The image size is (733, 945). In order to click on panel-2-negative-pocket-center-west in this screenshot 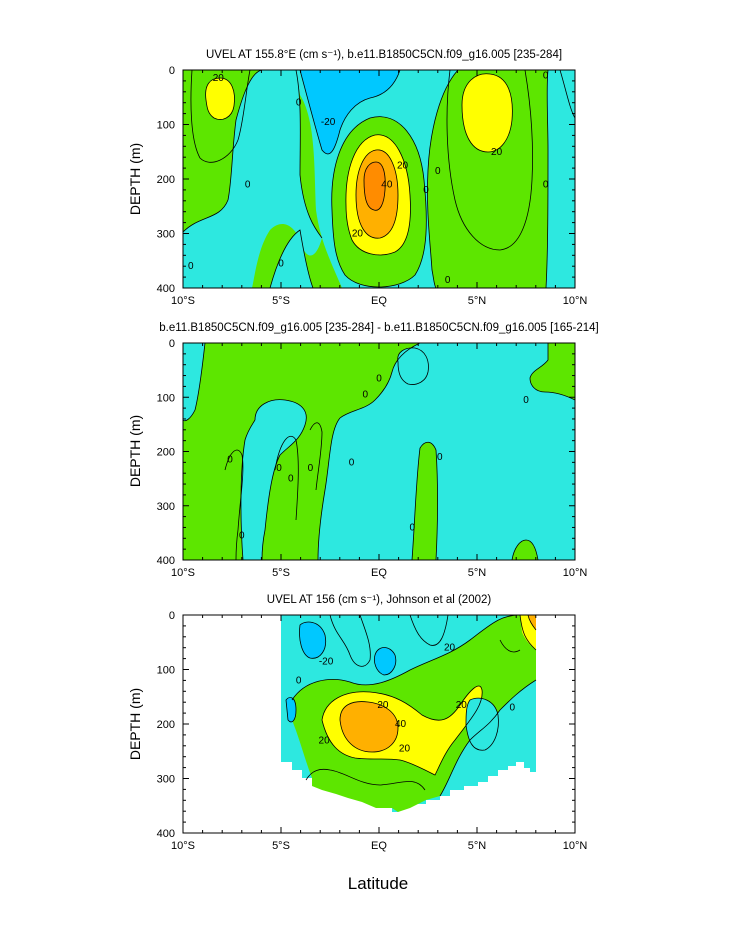, I will do `click(273, 479)`.